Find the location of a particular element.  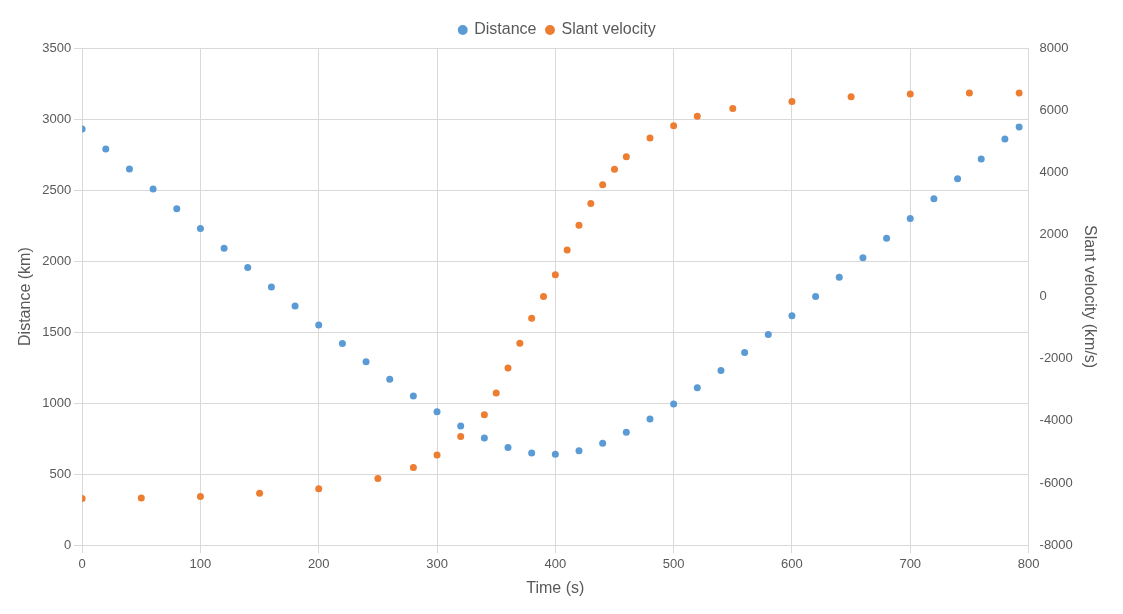

x-tick-label: 500 is located at coordinates (673, 563).